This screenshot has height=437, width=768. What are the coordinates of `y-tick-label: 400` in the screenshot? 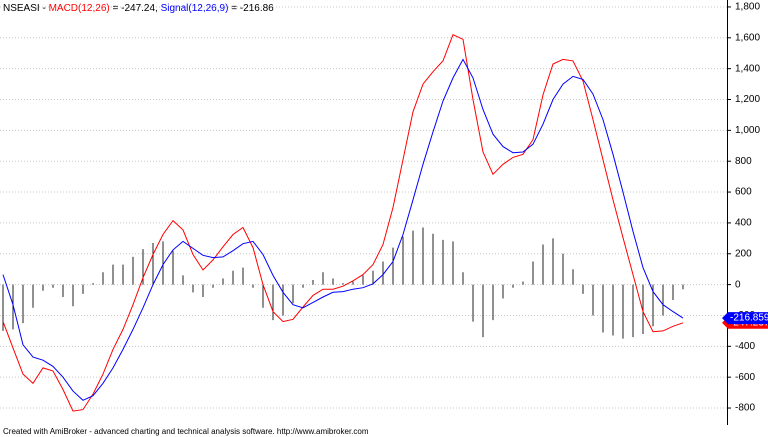 It's located at (743, 223).